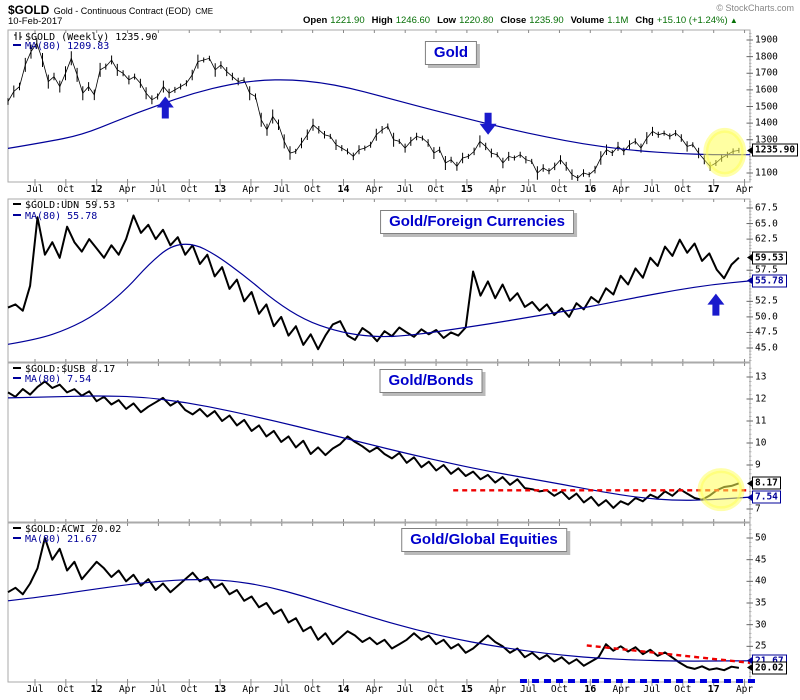 The width and height of the screenshot is (800, 700). I want to click on quote-value: 1235.90, so click(546, 20).